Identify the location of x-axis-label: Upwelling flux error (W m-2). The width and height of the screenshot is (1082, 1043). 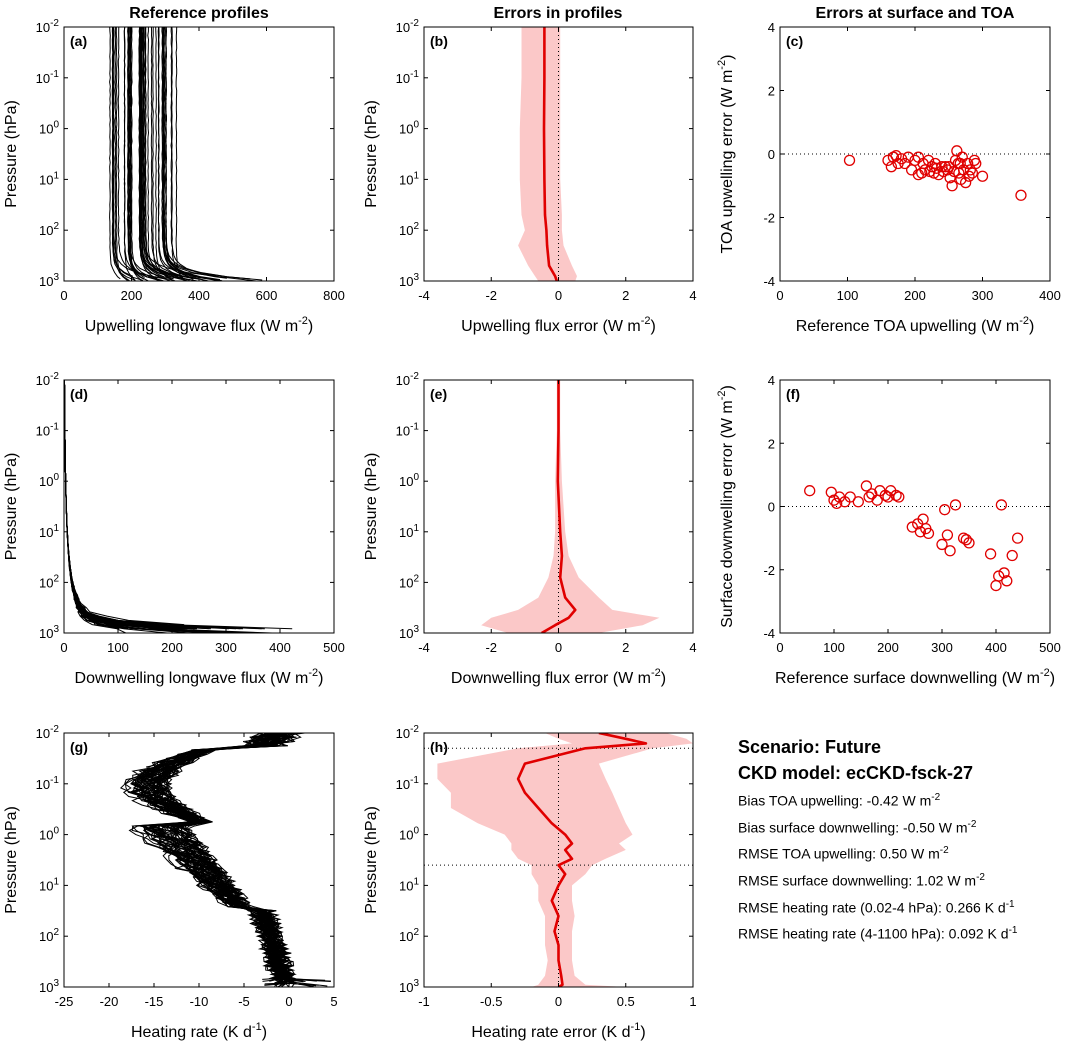
(558, 325).